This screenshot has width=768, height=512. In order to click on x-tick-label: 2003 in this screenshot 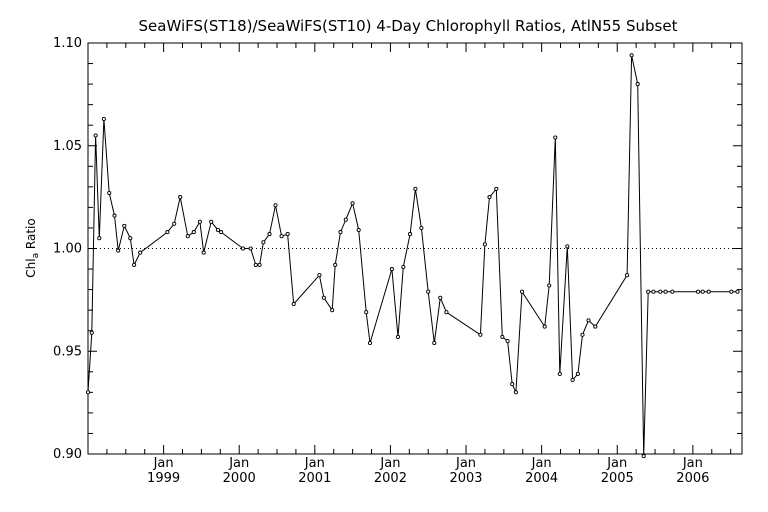, I will do `click(465, 478)`.